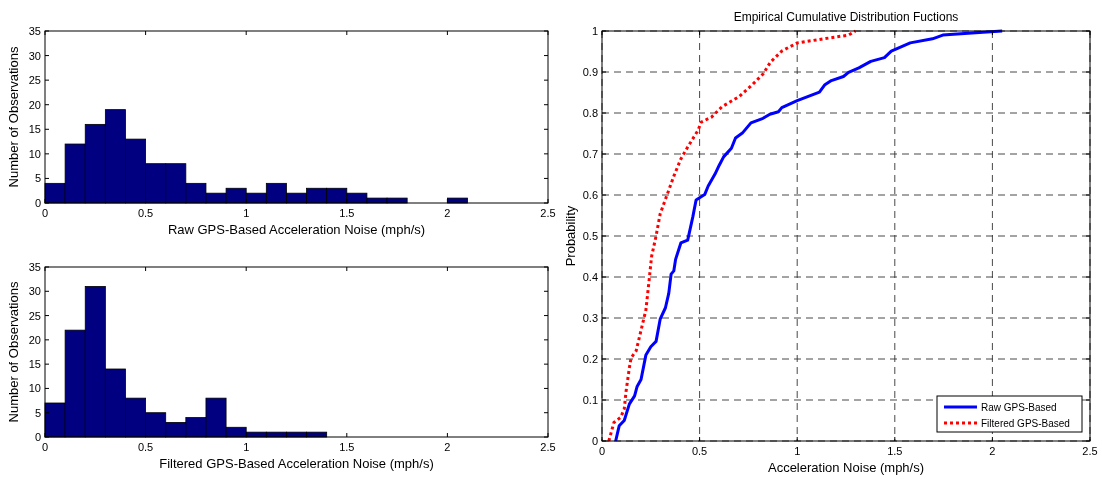 Image resolution: width=1102 pixels, height=479 pixels. What do you see at coordinates (590, 195) in the screenshot?
I see `y-tick-label: 0.6` at bounding box center [590, 195].